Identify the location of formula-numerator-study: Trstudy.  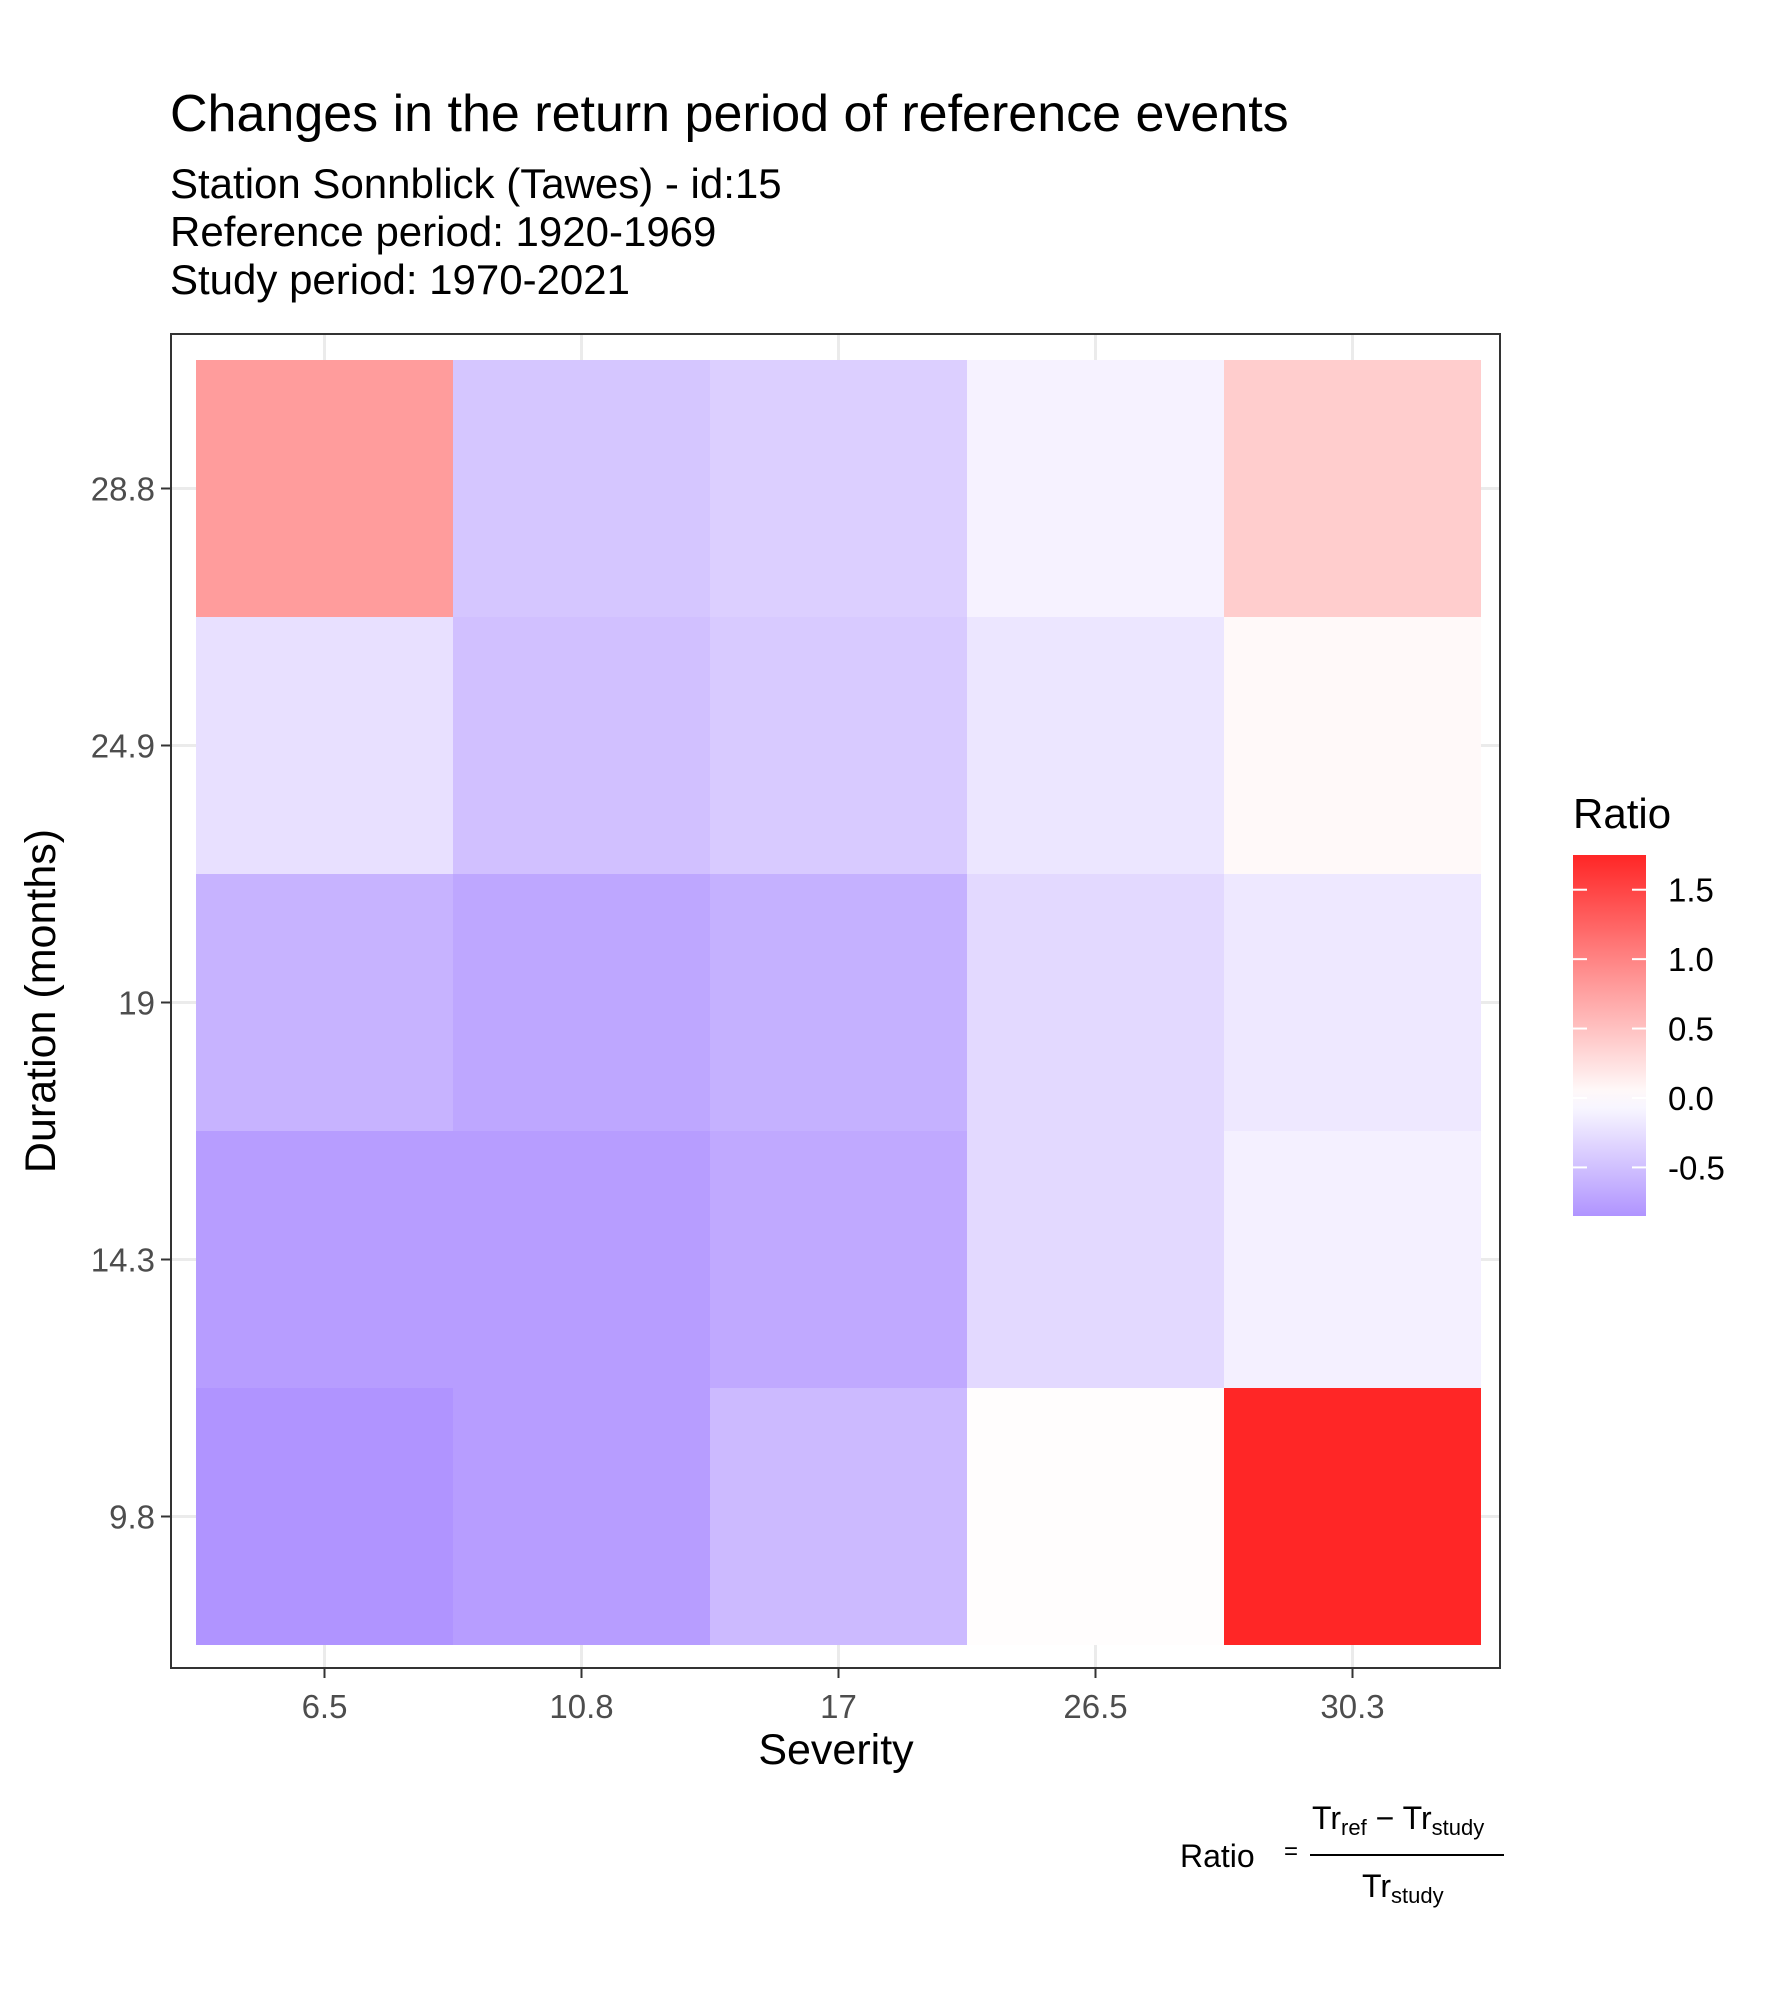
(1443, 1820).